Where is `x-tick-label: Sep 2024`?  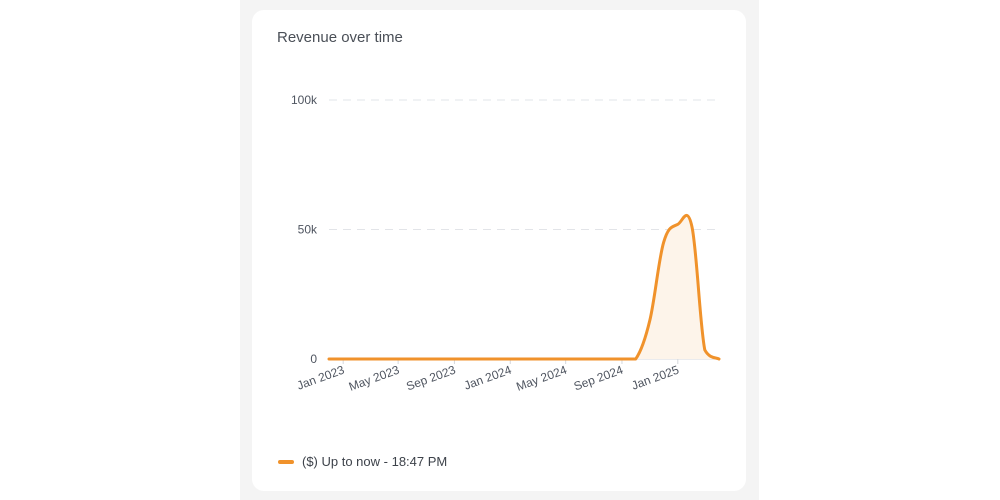 x-tick-label: Sep 2024 is located at coordinates (598, 378).